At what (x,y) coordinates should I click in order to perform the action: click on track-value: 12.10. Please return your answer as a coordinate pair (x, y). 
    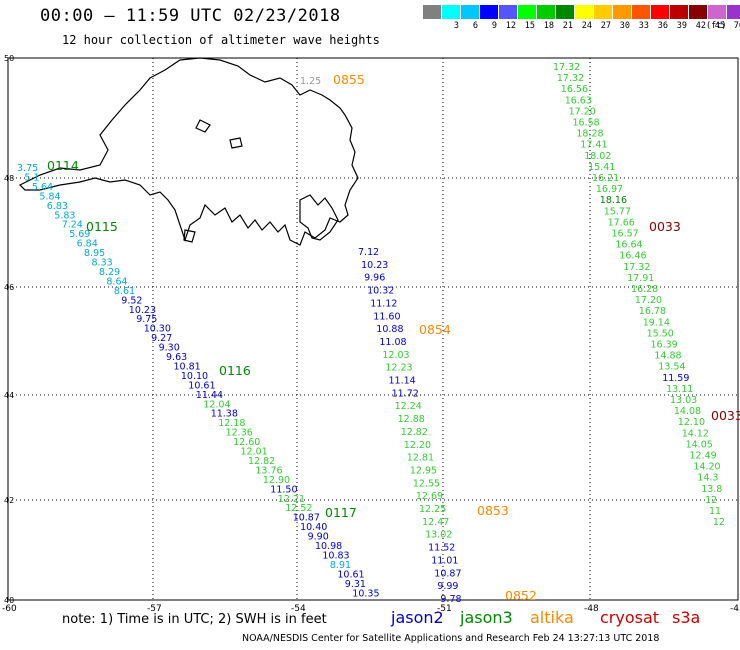
    Looking at the image, I should click on (691, 422).